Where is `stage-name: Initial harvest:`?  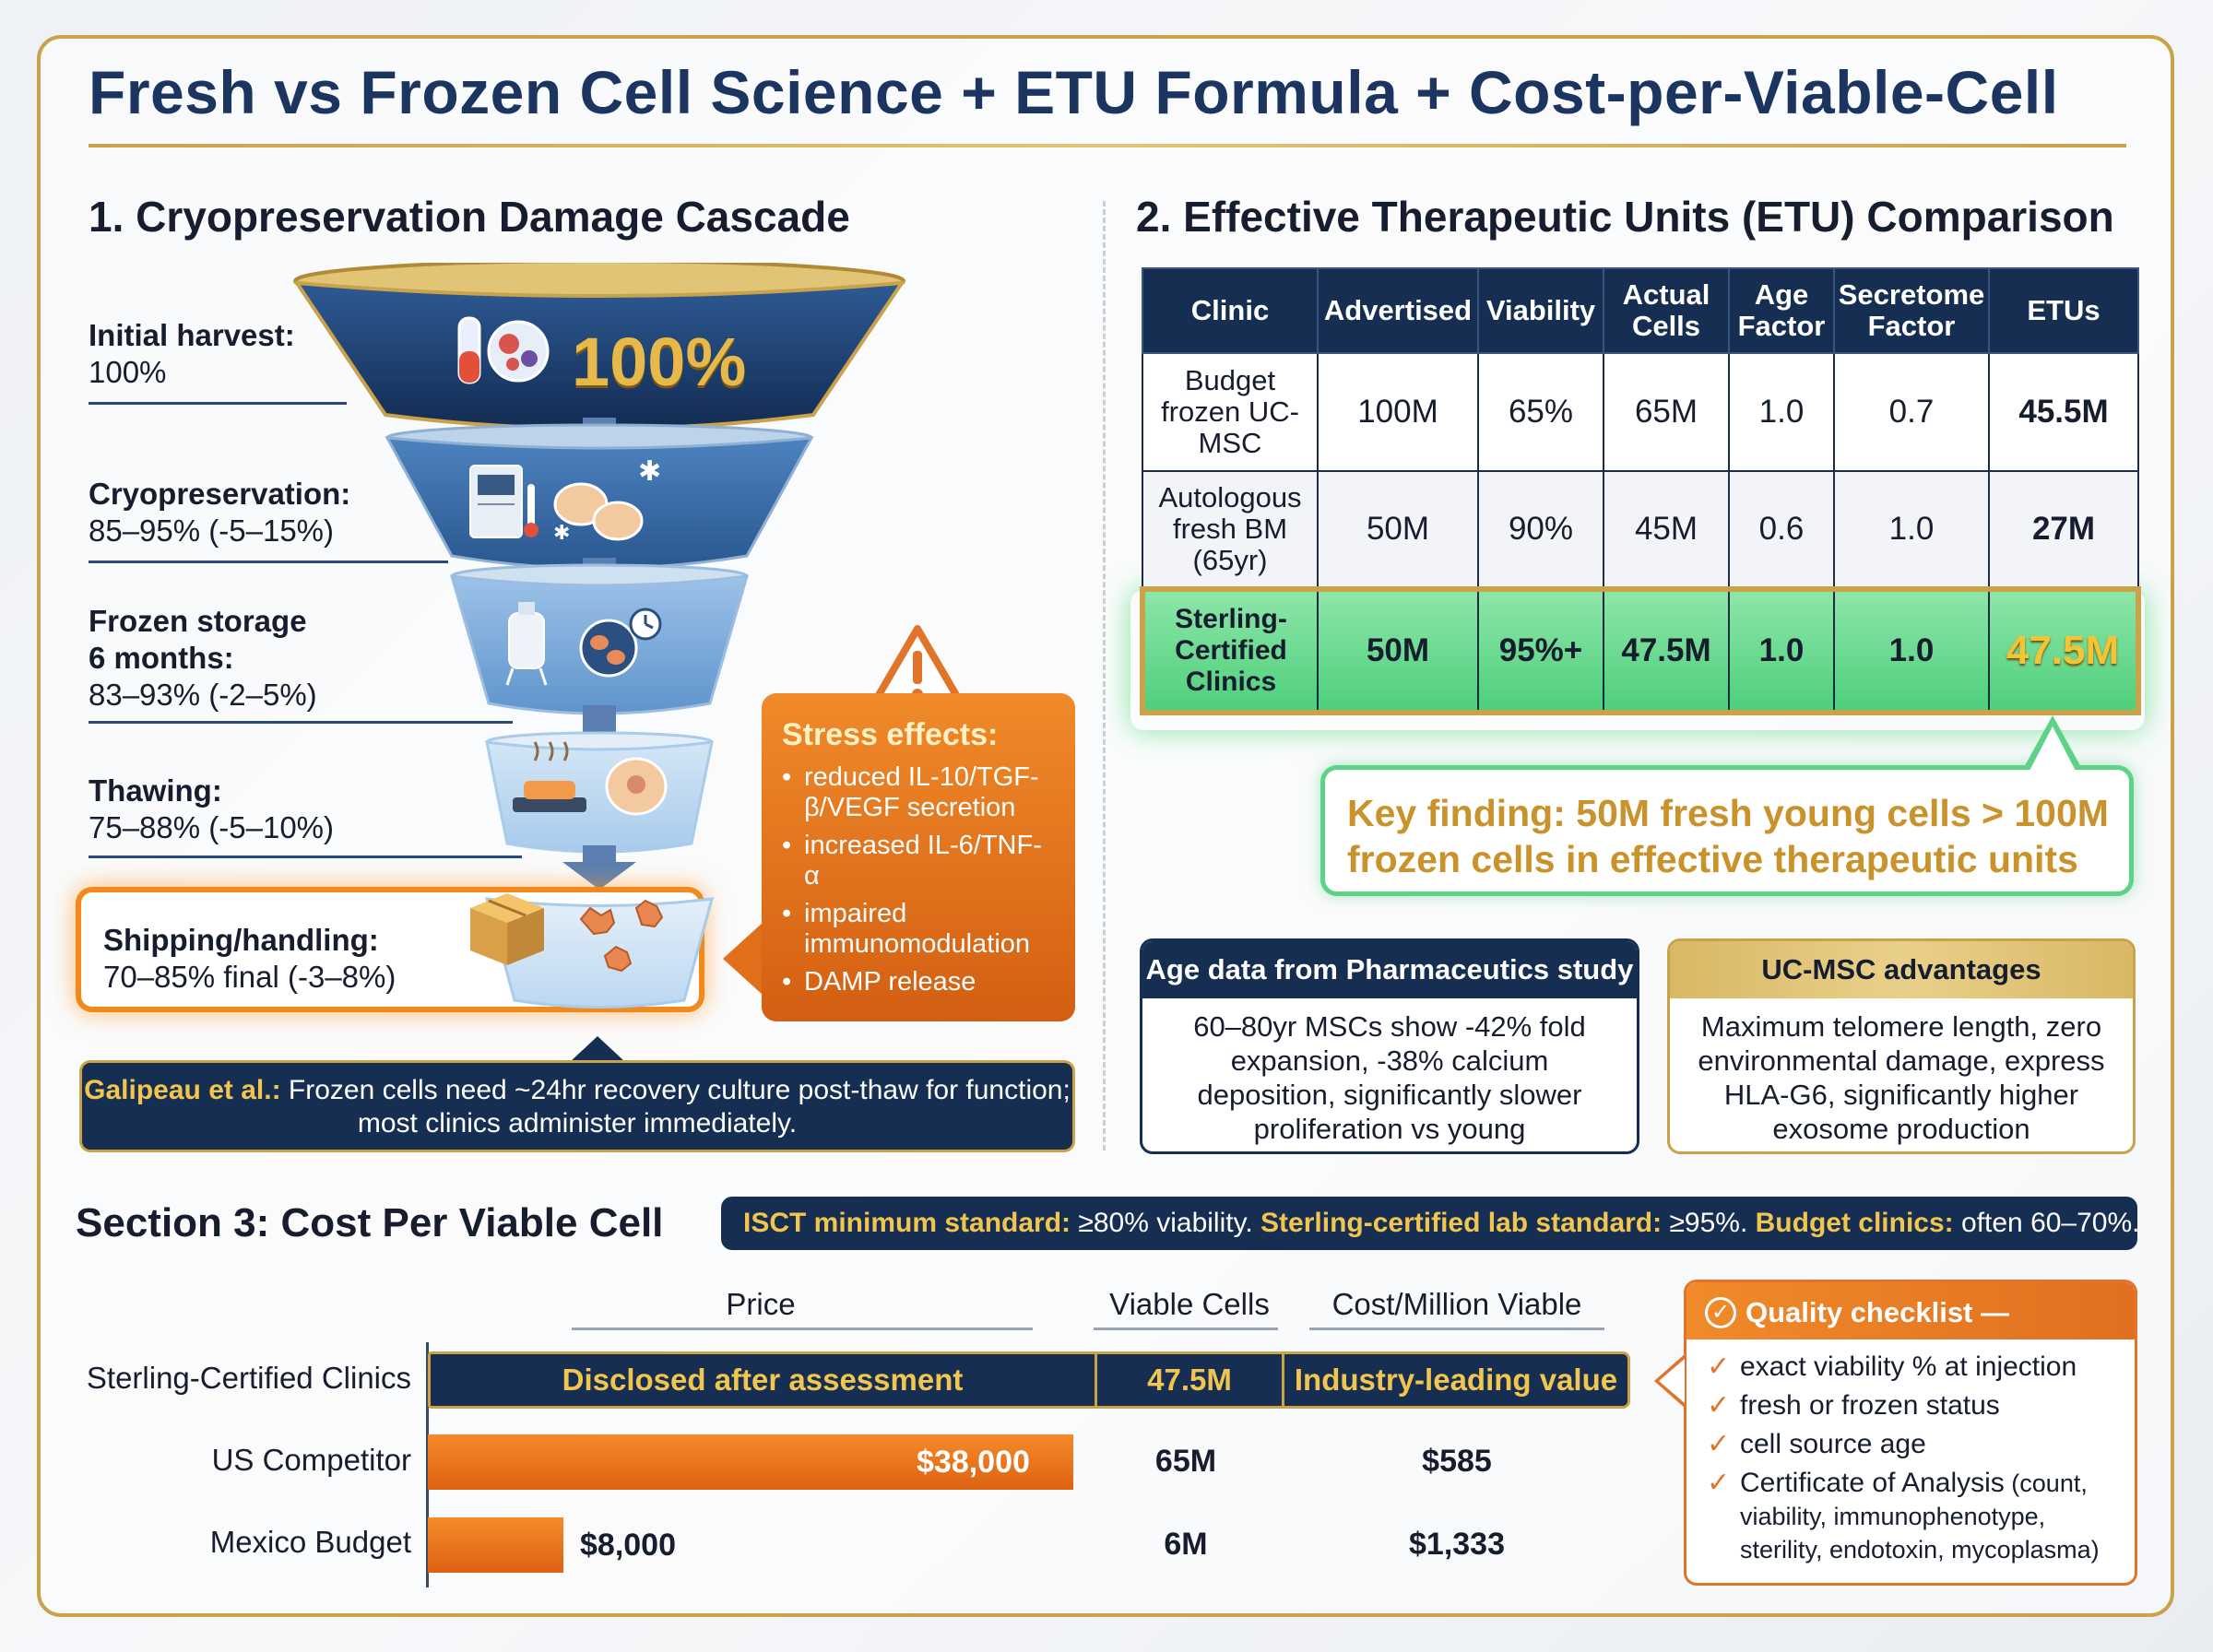
stage-name: Initial harvest: is located at coordinates (192, 335).